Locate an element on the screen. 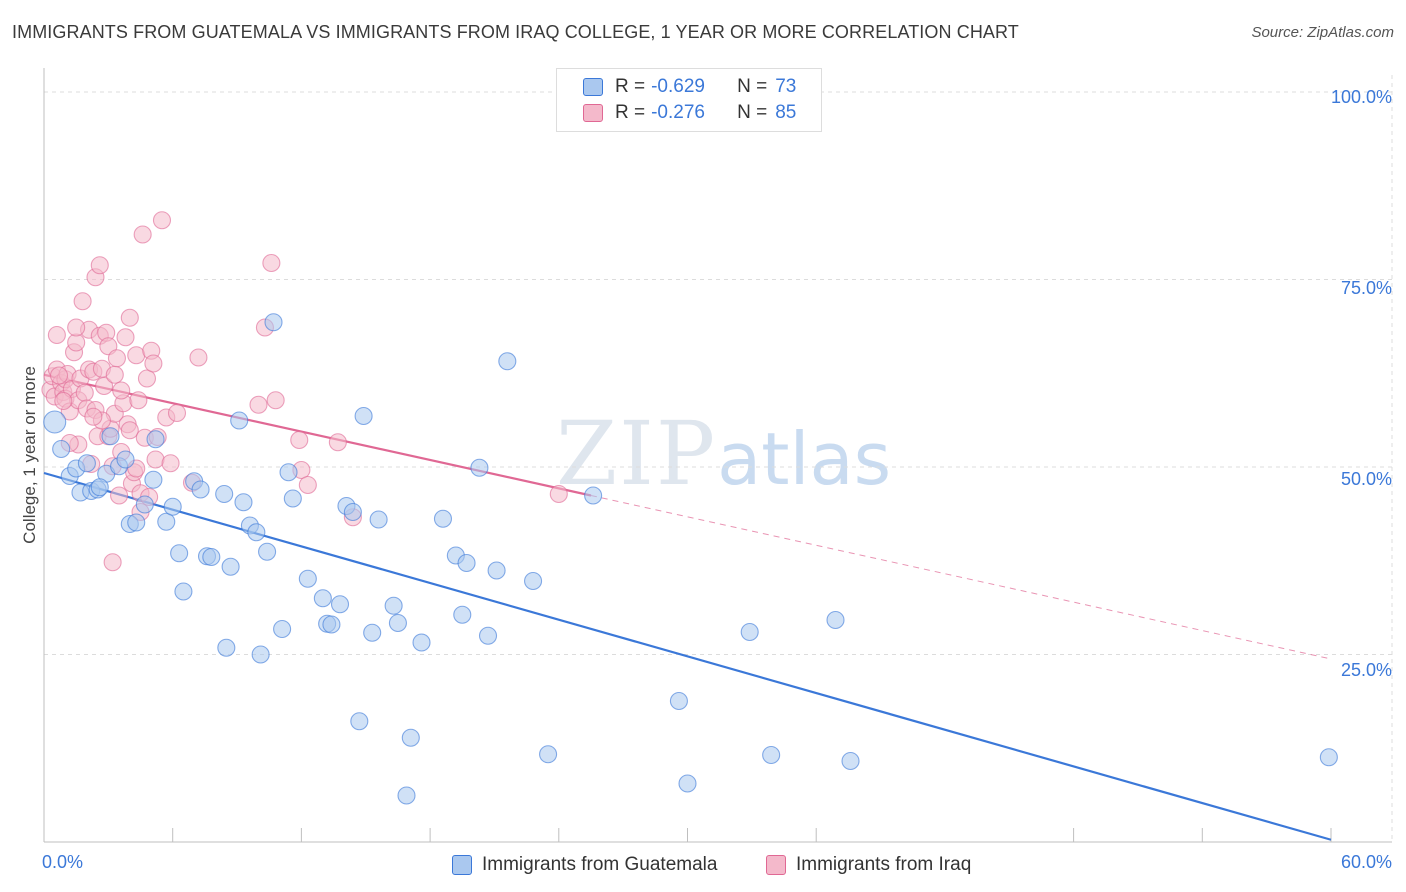 The image size is (1406, 892). r-value: -0.276 is located at coordinates (678, 112).